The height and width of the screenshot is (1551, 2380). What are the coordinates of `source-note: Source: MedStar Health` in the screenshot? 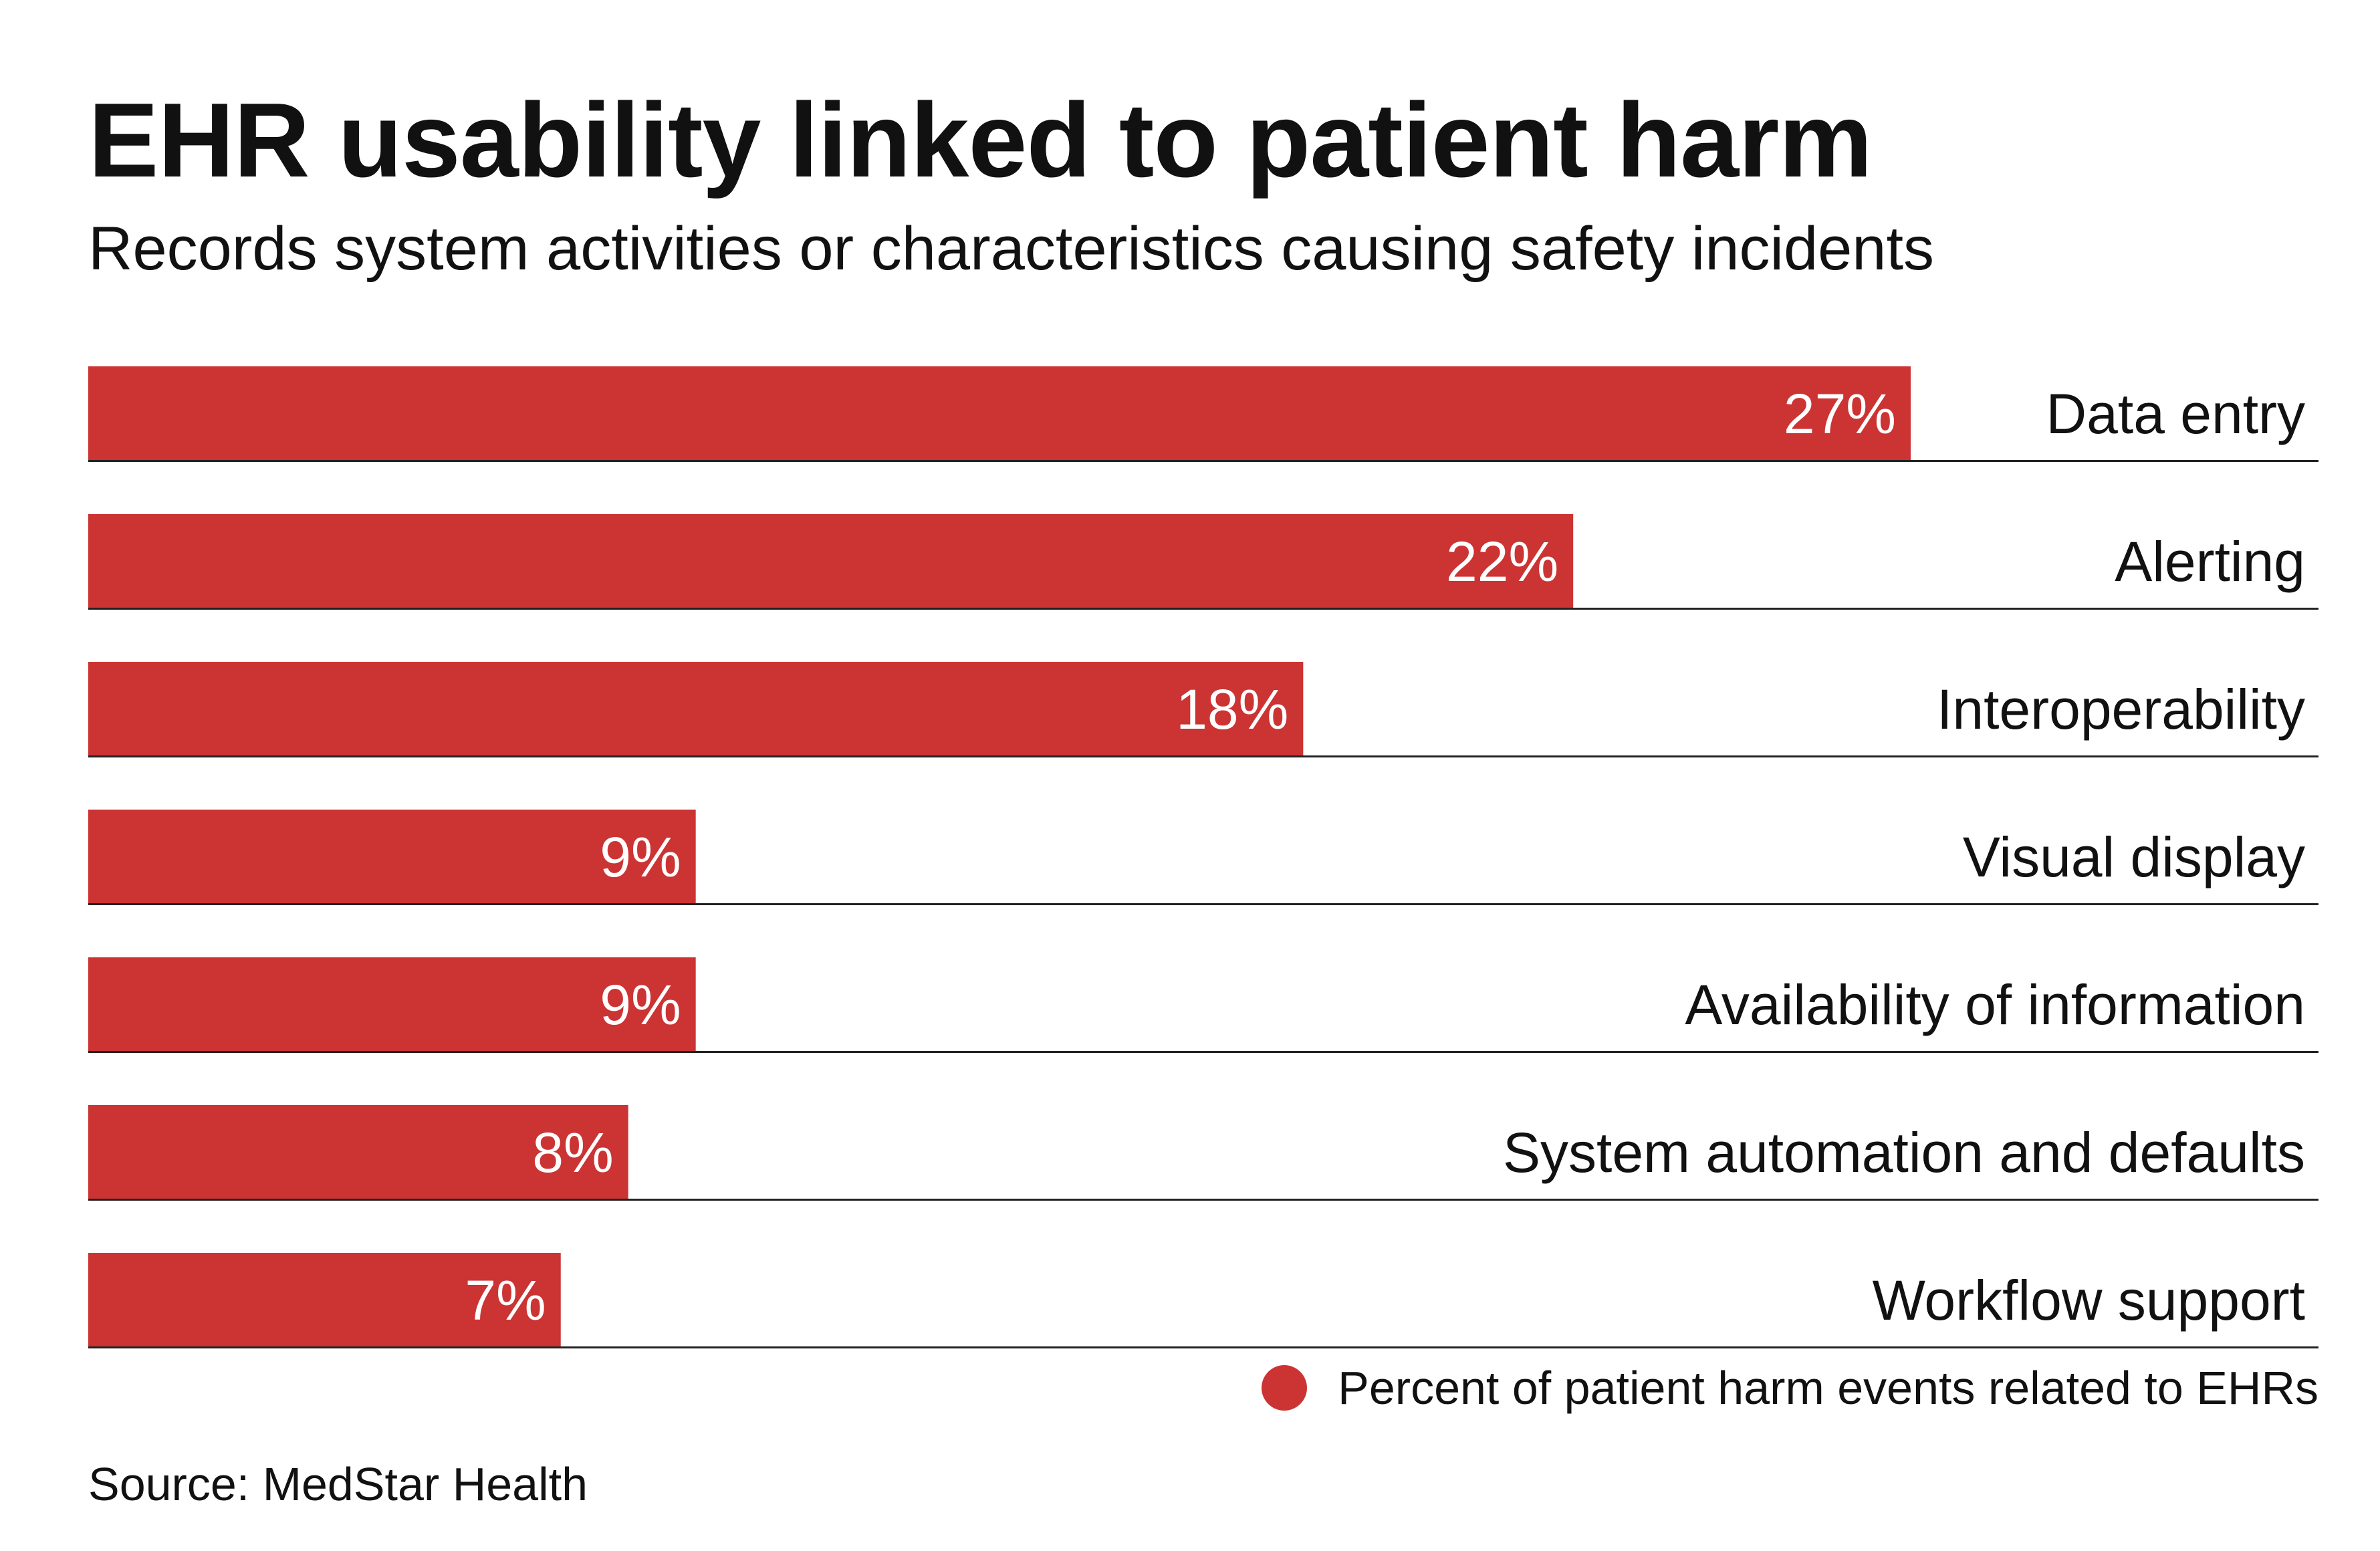 It's located at (338, 1484).